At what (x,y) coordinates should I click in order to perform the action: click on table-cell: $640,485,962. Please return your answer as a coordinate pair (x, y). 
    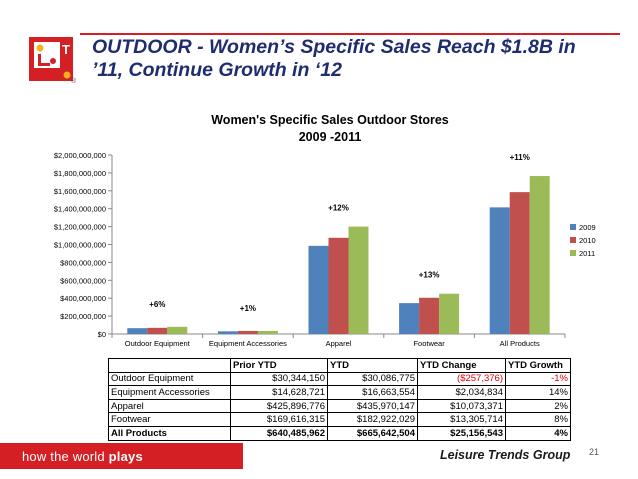
    Looking at the image, I should click on (279, 433).